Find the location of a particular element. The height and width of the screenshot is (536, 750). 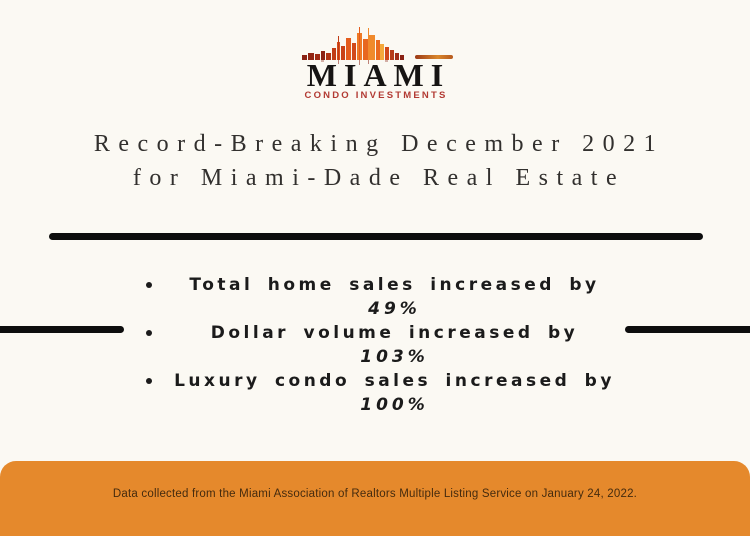

brand-name: MIAMI is located at coordinates (378, 75).